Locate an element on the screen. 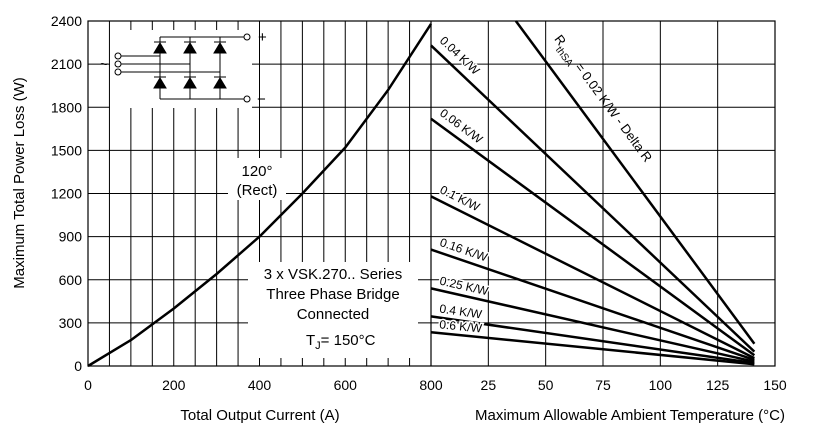 This screenshot has height=428, width=836. y-axis-title: Maximum Total Power Loss (W) is located at coordinates (19, 182).